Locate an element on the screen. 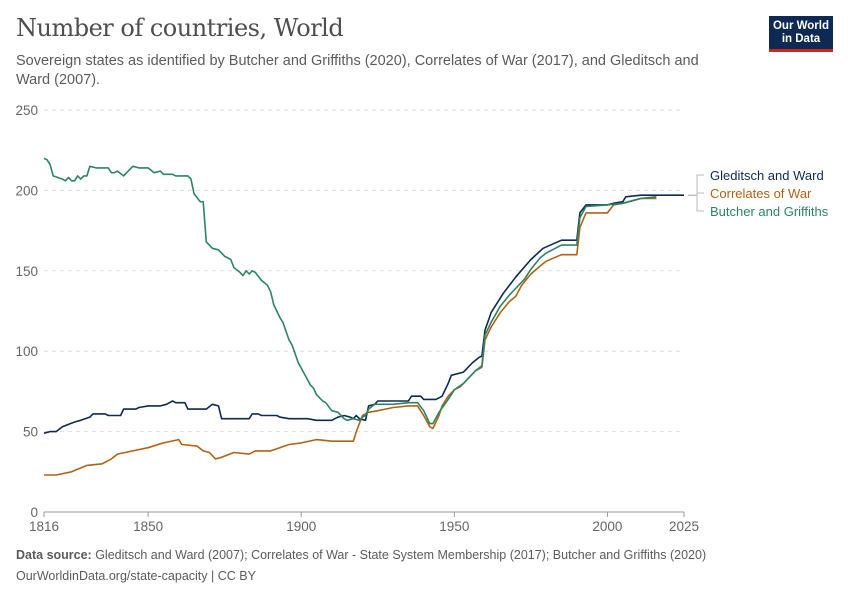 This screenshot has width=850, height=600. x-tick-label: 1850 is located at coordinates (148, 526).